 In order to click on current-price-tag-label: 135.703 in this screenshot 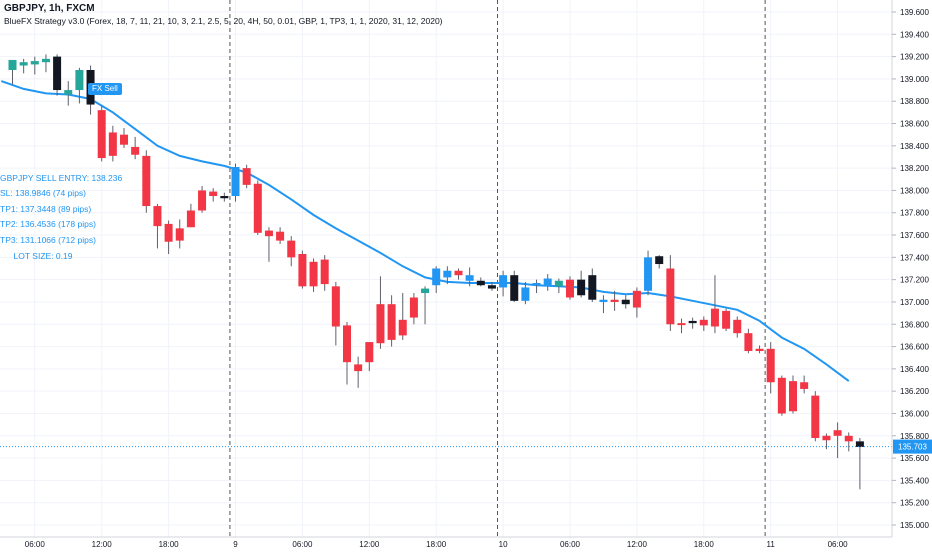, I will do `click(912, 447)`.